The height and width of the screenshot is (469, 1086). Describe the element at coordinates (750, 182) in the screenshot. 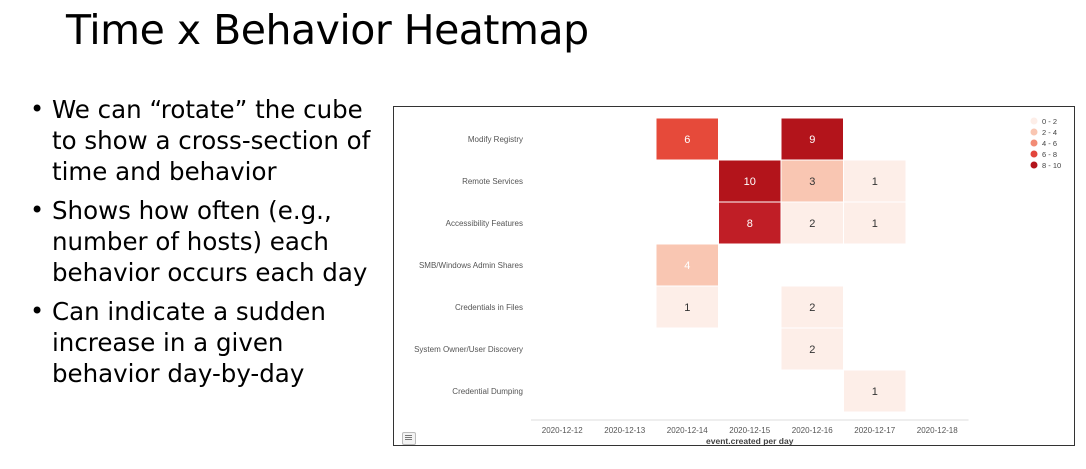

I see `cell-value-label: 10` at that location.